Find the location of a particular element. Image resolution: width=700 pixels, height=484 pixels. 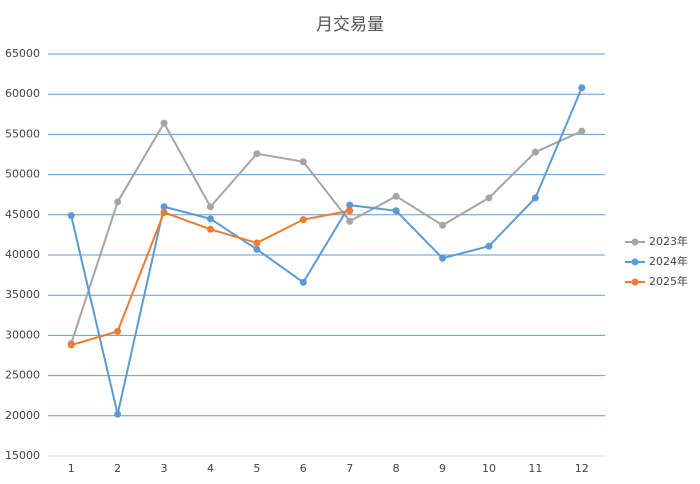

y-tick-label: 25000 is located at coordinates (22, 375).